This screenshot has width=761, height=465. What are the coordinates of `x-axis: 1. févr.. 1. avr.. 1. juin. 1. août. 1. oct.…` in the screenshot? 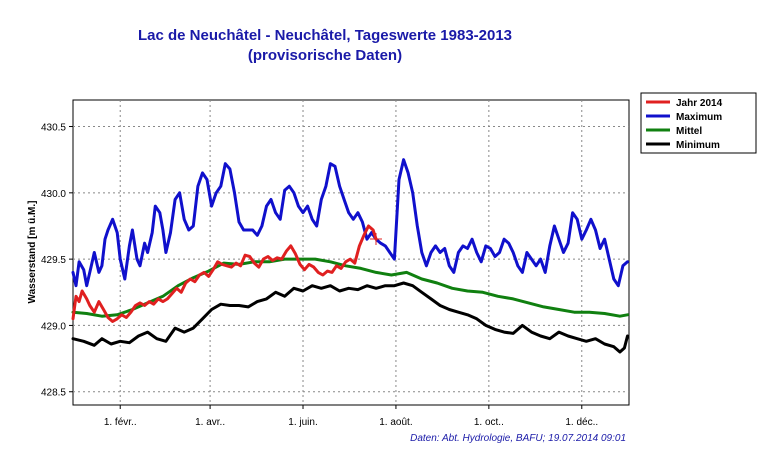 It's located at (351, 416).